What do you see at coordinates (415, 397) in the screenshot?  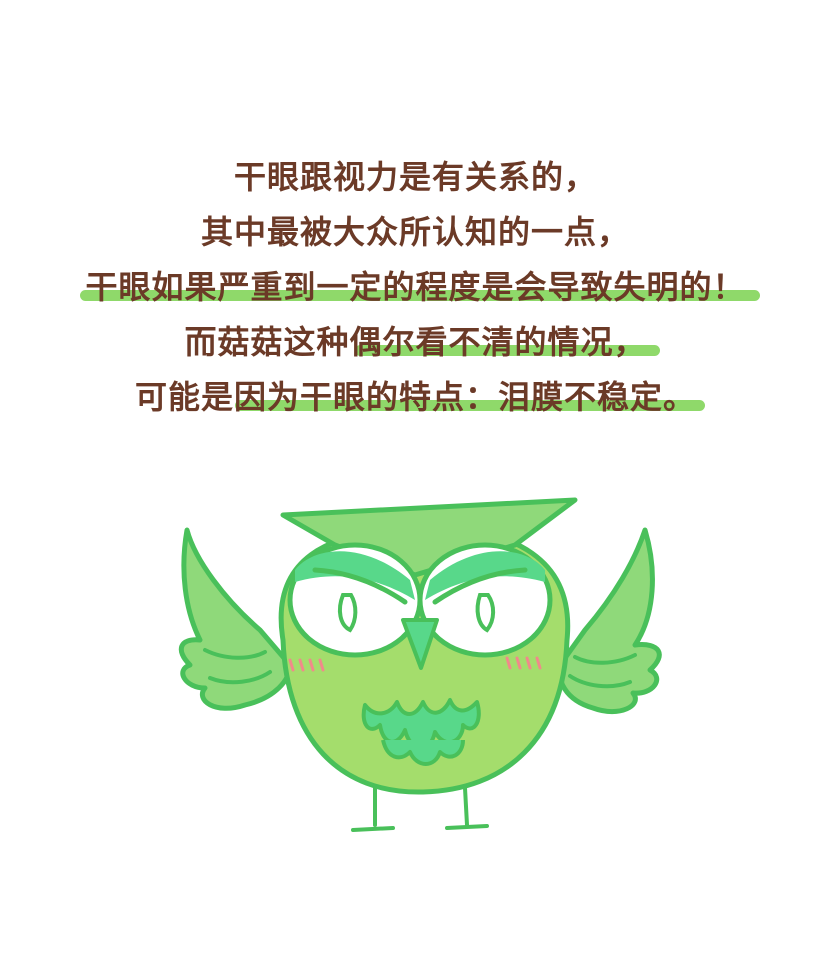 I see `caption-line-5: 可能是因为干眼的特点：泪膜不稳定。` at bounding box center [415, 397].